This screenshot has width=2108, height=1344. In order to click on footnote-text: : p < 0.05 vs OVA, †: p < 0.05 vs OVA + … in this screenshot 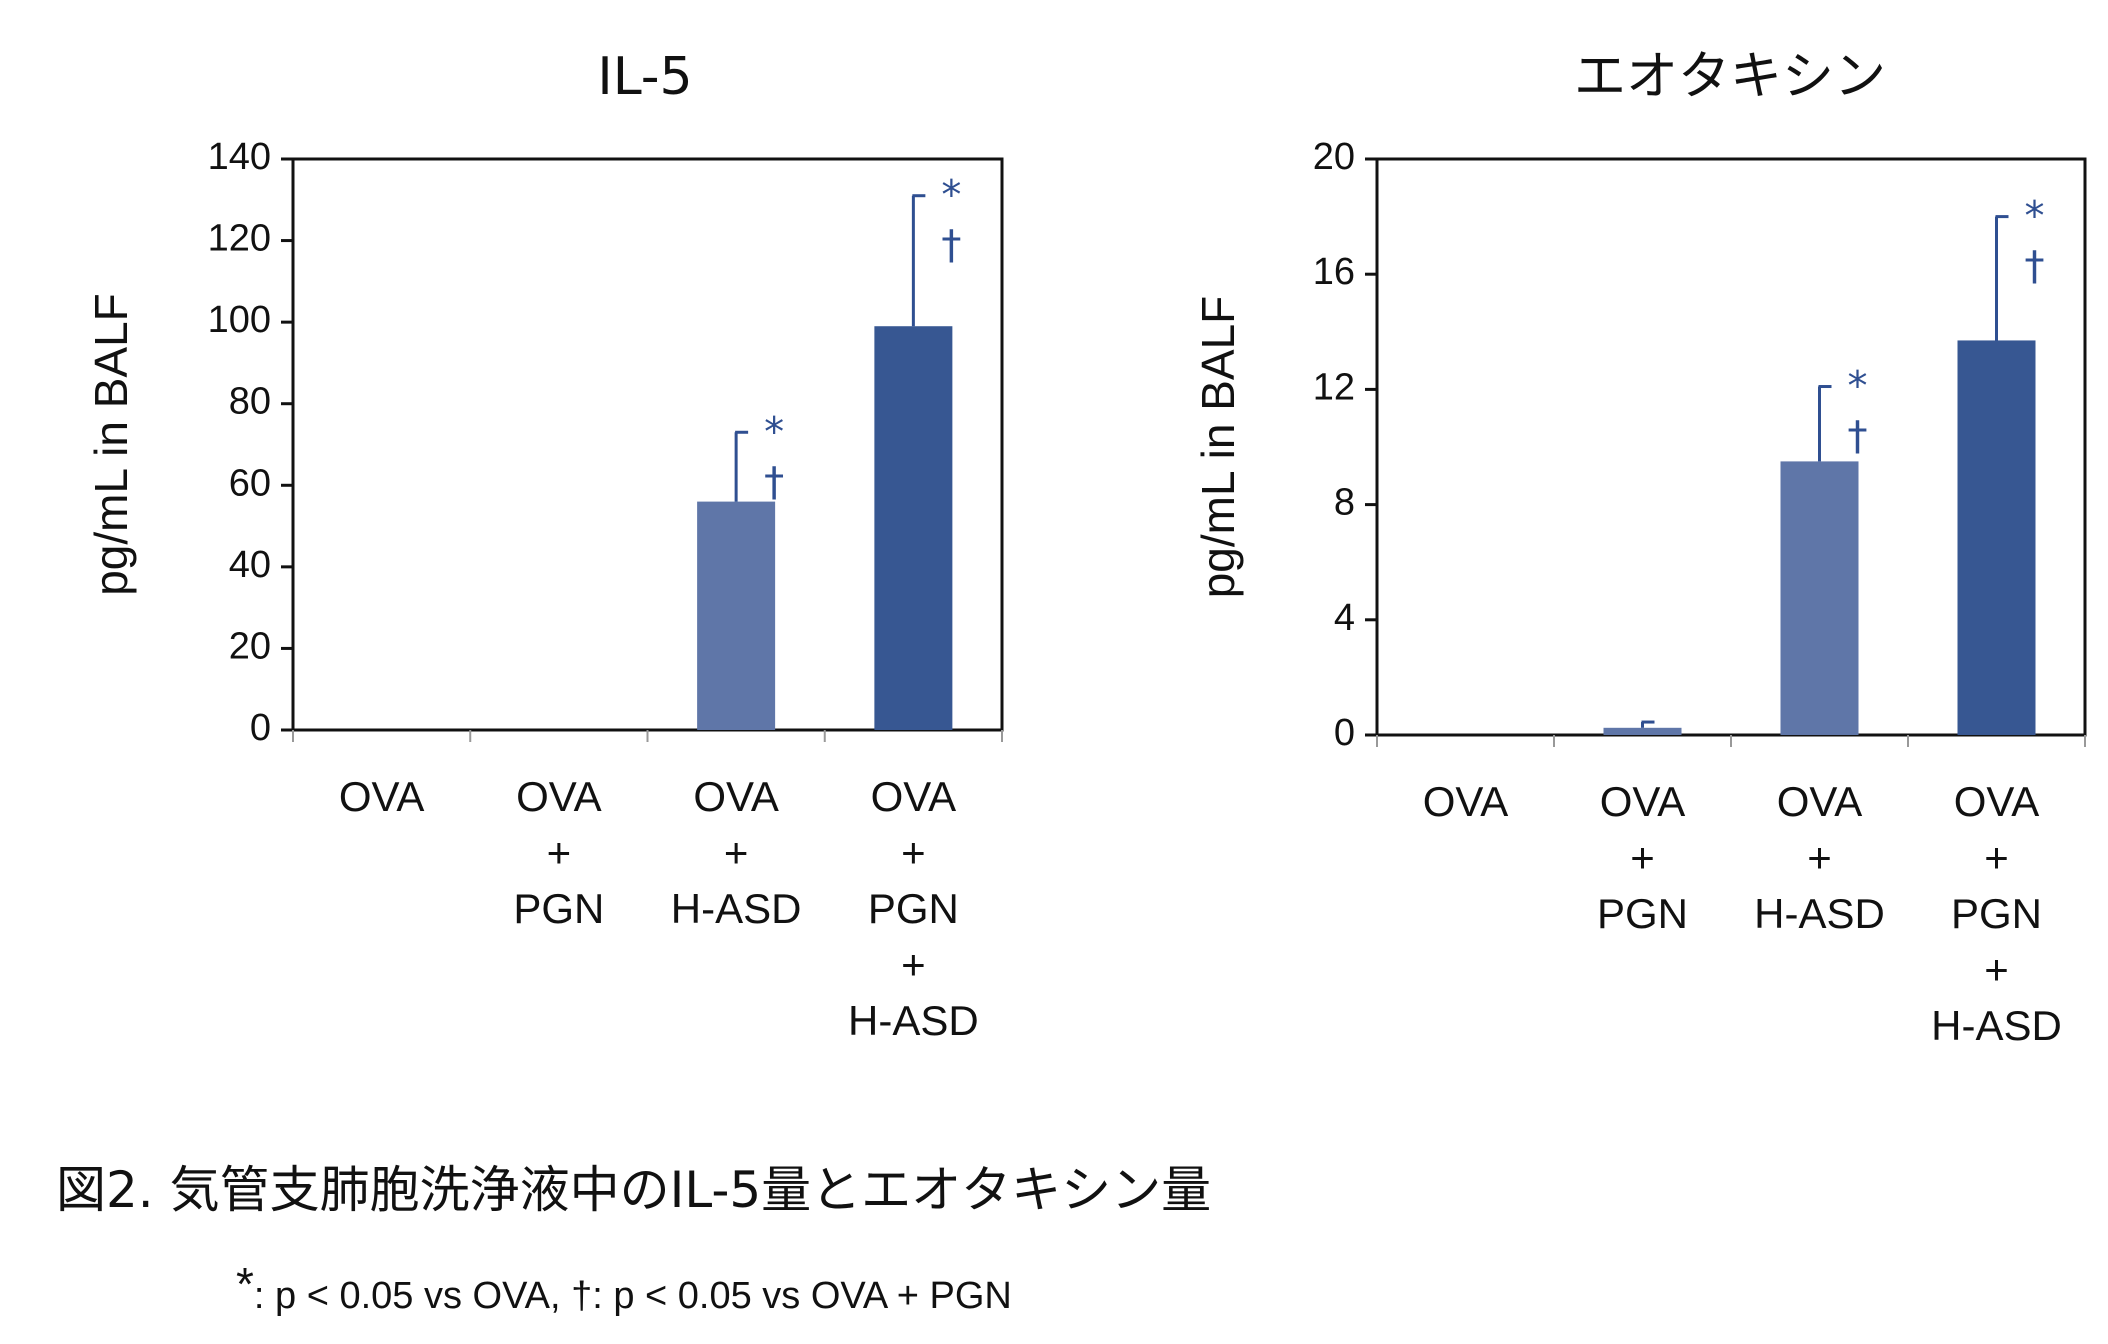, I will do `click(632, 1296)`.